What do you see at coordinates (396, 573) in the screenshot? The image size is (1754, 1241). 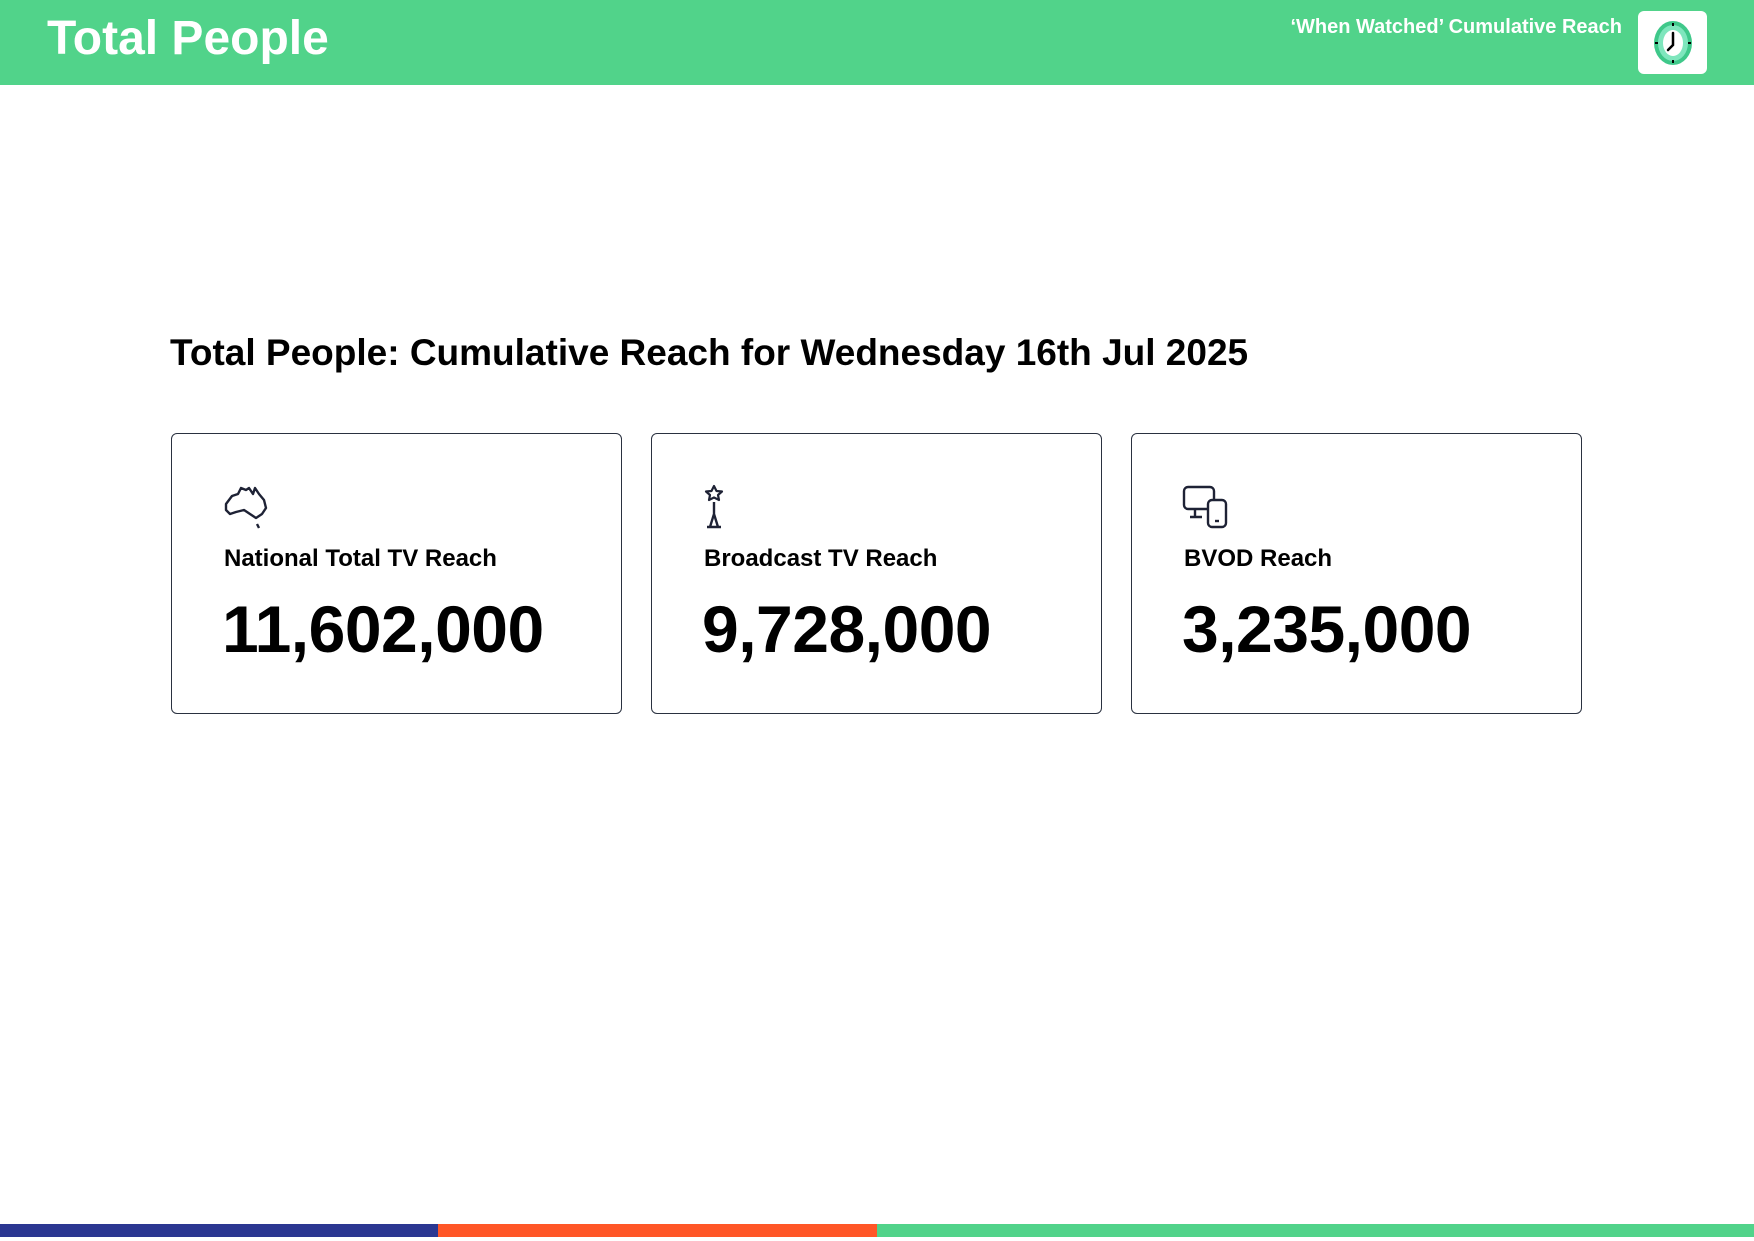 I see `card-national-total-tv-reach: National Total TV Reach 11,602,000` at bounding box center [396, 573].